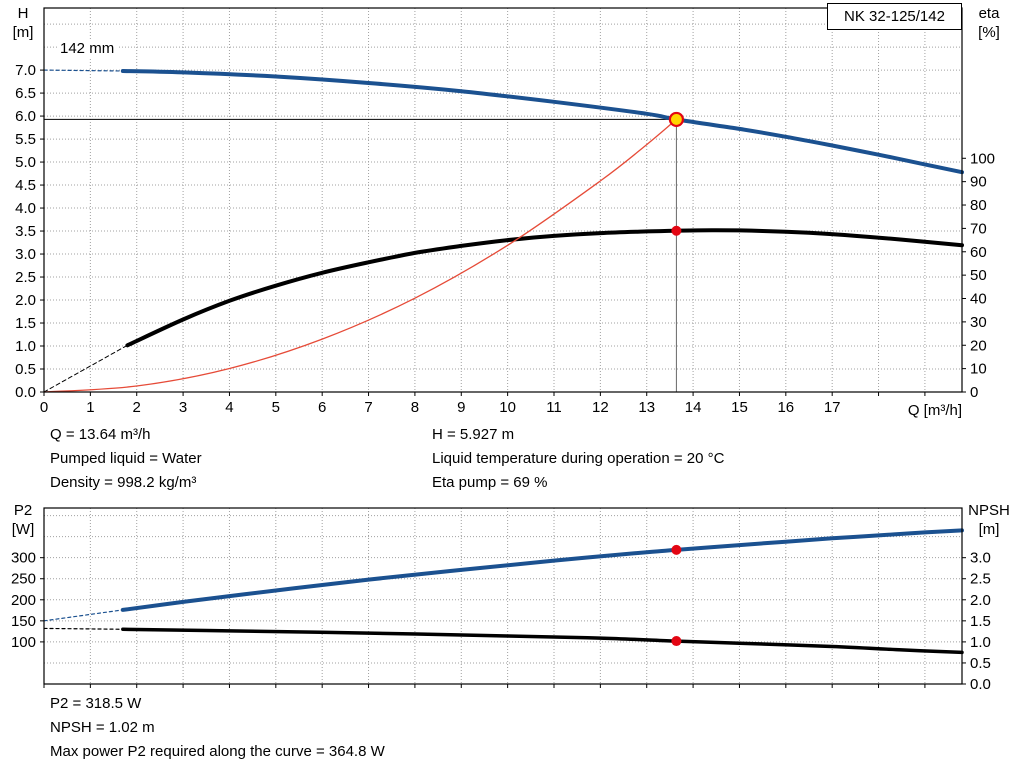 This screenshot has width=1024, height=781. What do you see at coordinates (542, 122) in the screenshot?
I see `head-curve` at bounding box center [542, 122].